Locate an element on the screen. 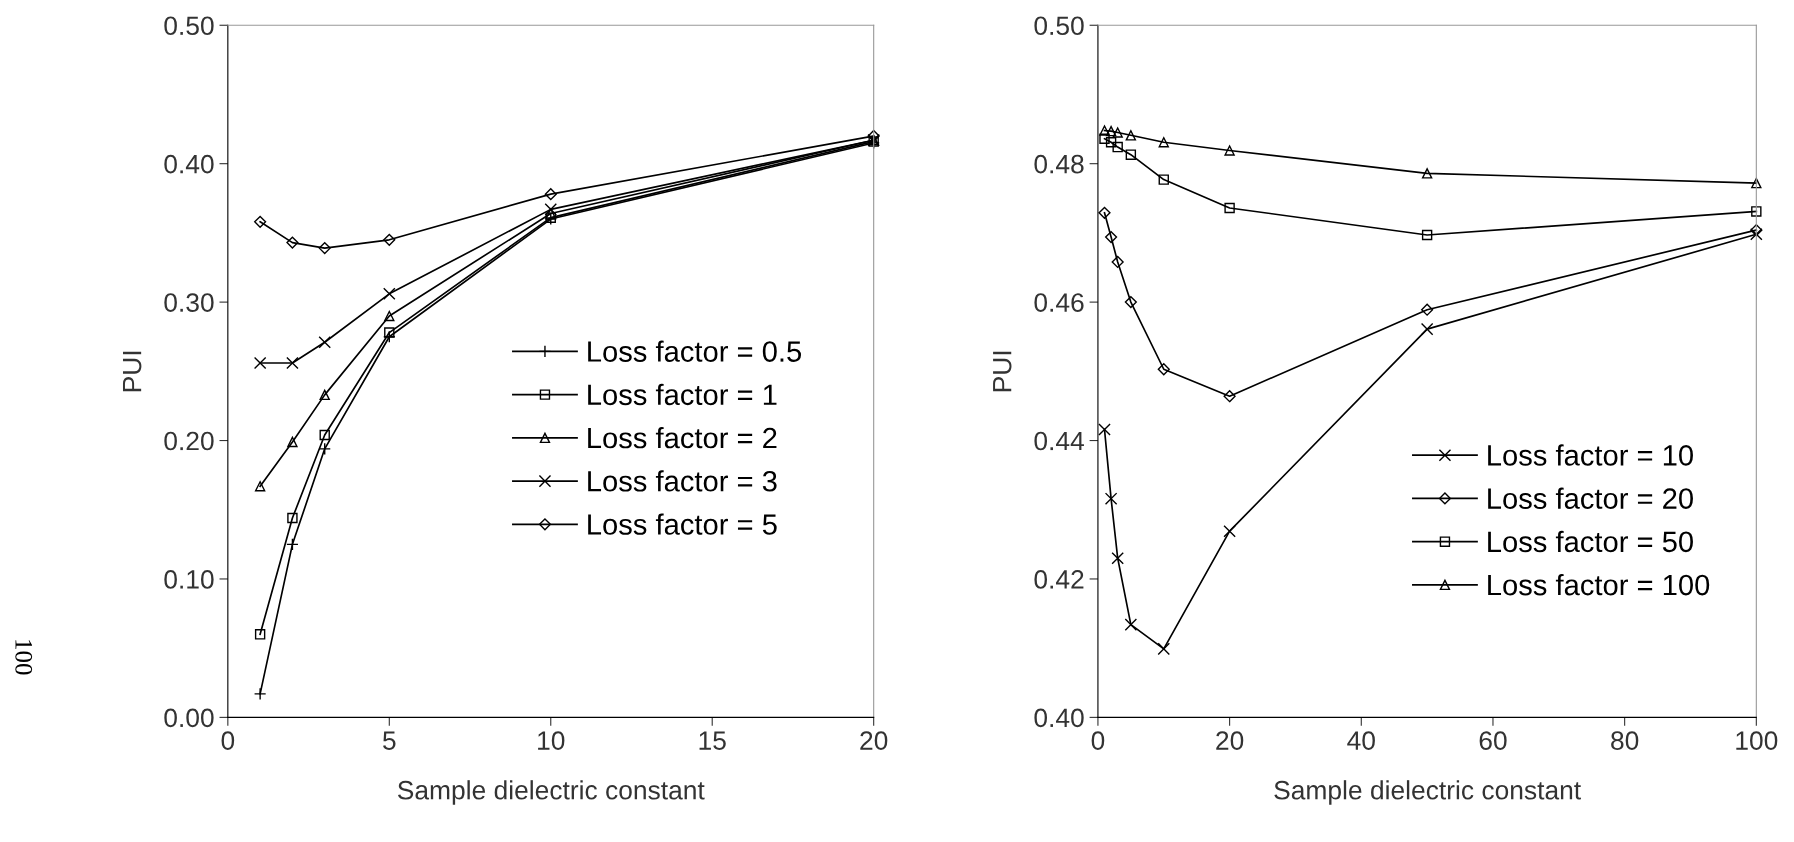  y-tick-label: 0.10 is located at coordinates (189, 579).